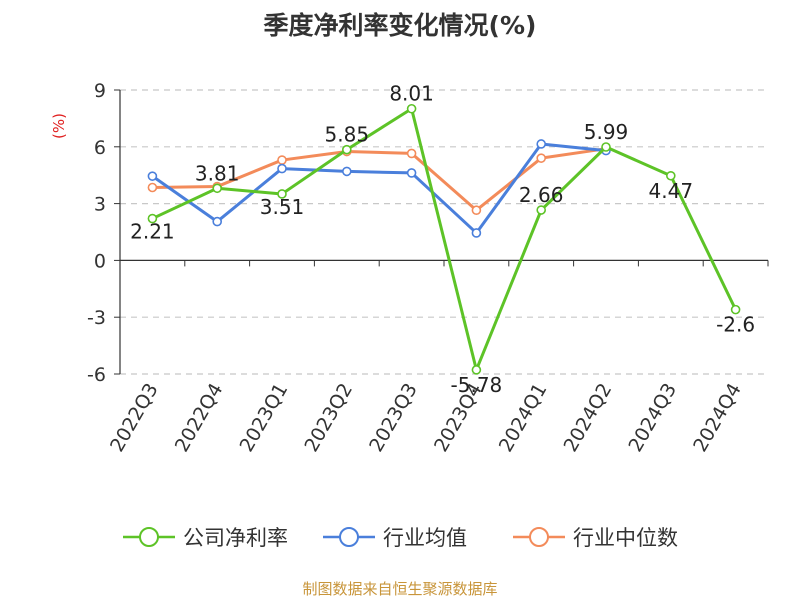  Describe the element at coordinates (425, 538) in the screenshot. I see `legend-label: 行业均值` at that location.